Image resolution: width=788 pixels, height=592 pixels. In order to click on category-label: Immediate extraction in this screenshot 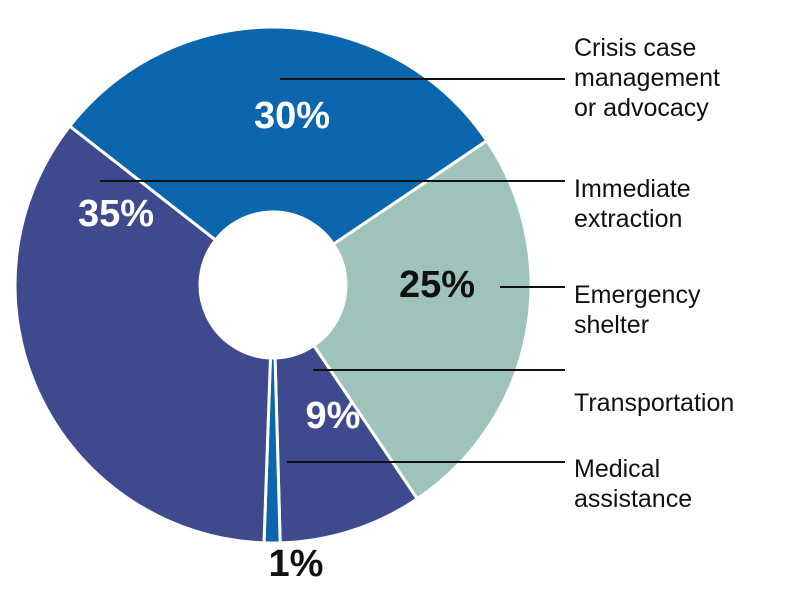, I will do `click(632, 204)`.